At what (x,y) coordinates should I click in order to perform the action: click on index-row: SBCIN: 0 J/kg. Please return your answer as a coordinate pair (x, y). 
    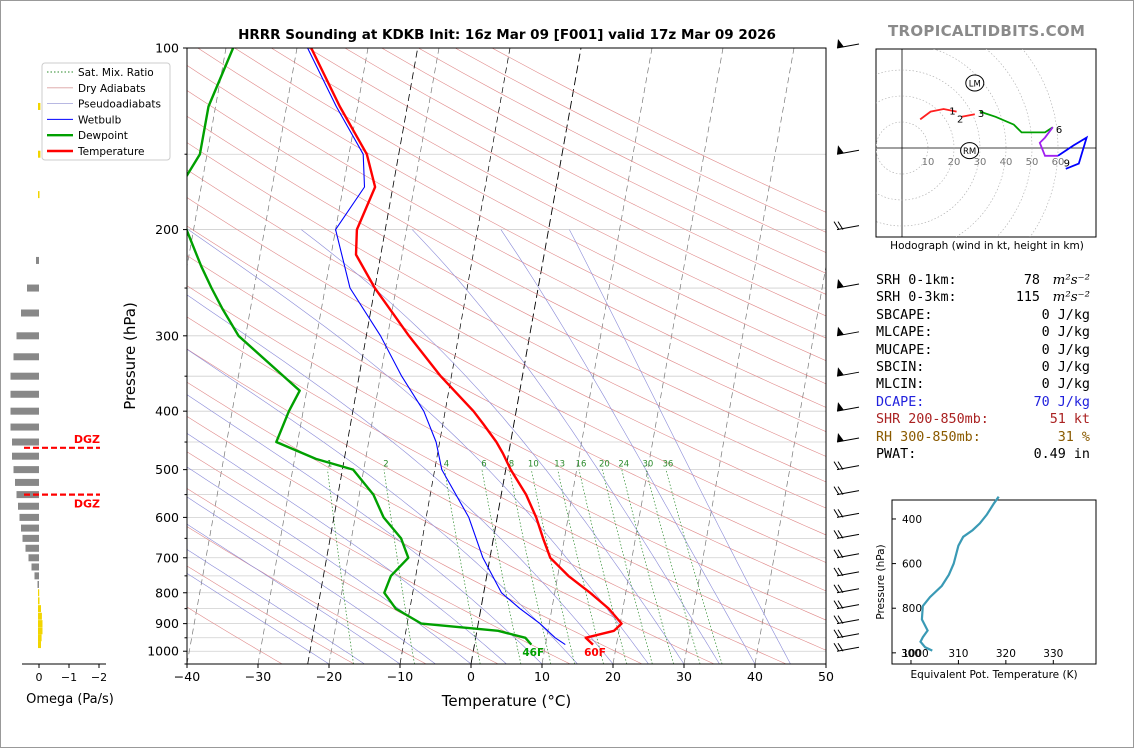
    Looking at the image, I should click on (983, 367).